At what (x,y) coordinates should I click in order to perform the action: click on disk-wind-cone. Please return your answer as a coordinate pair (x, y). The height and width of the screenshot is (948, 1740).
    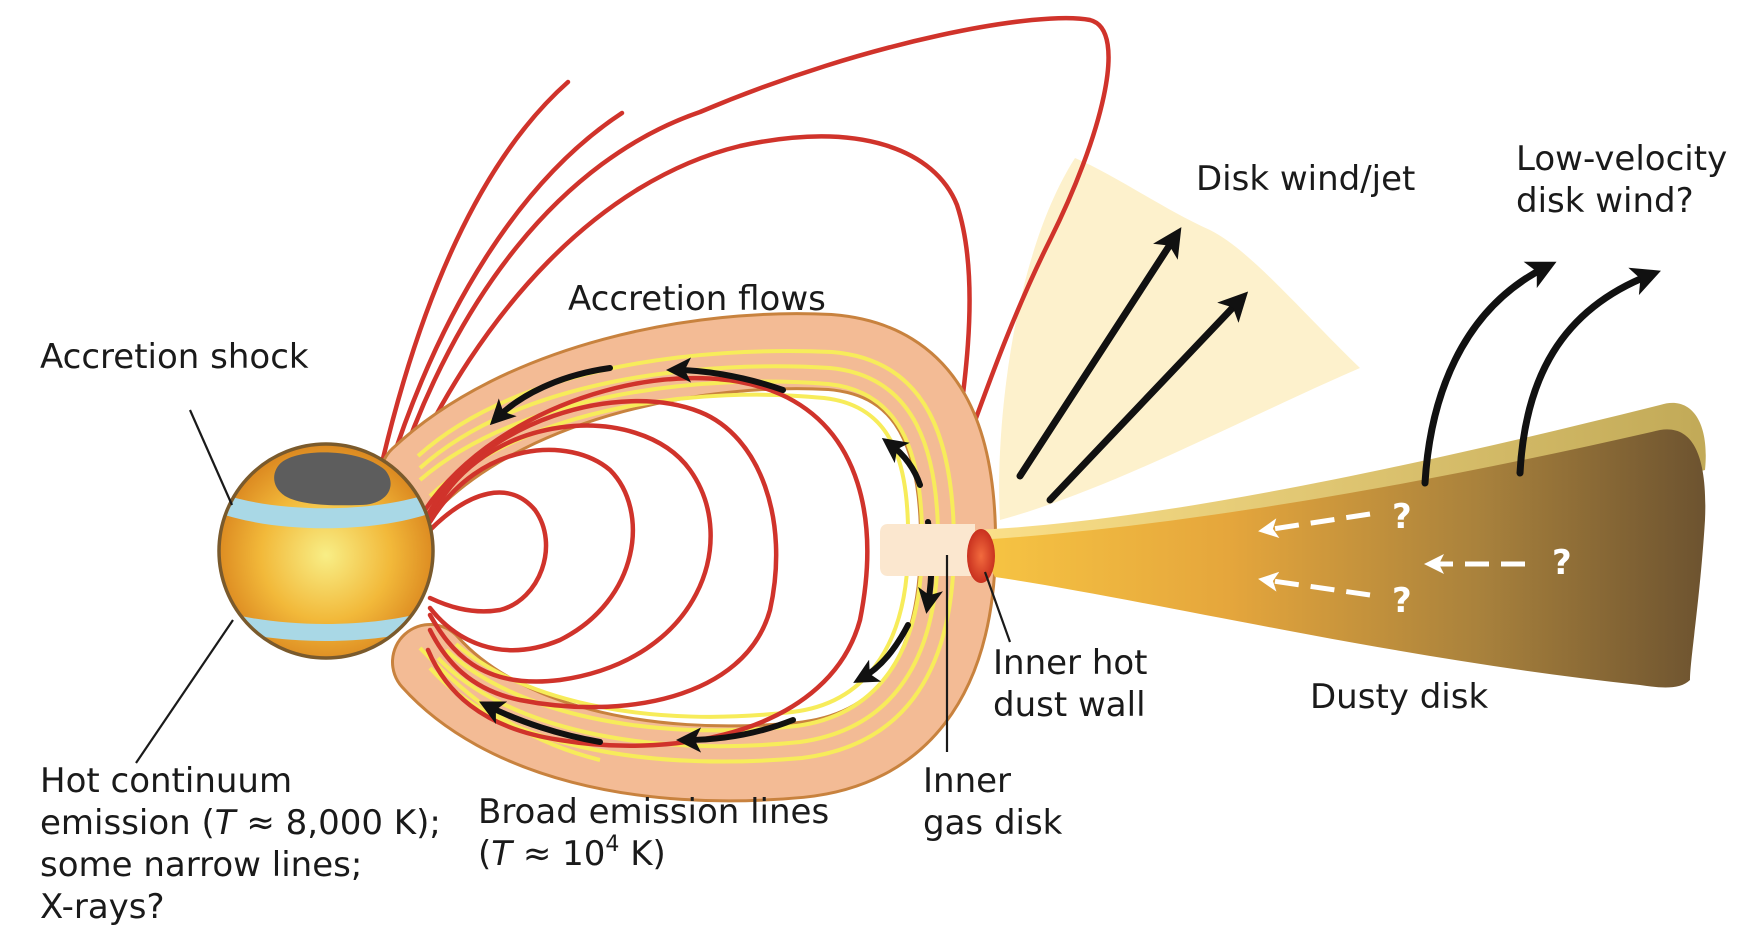
    Looking at the image, I should click on (1179, 339).